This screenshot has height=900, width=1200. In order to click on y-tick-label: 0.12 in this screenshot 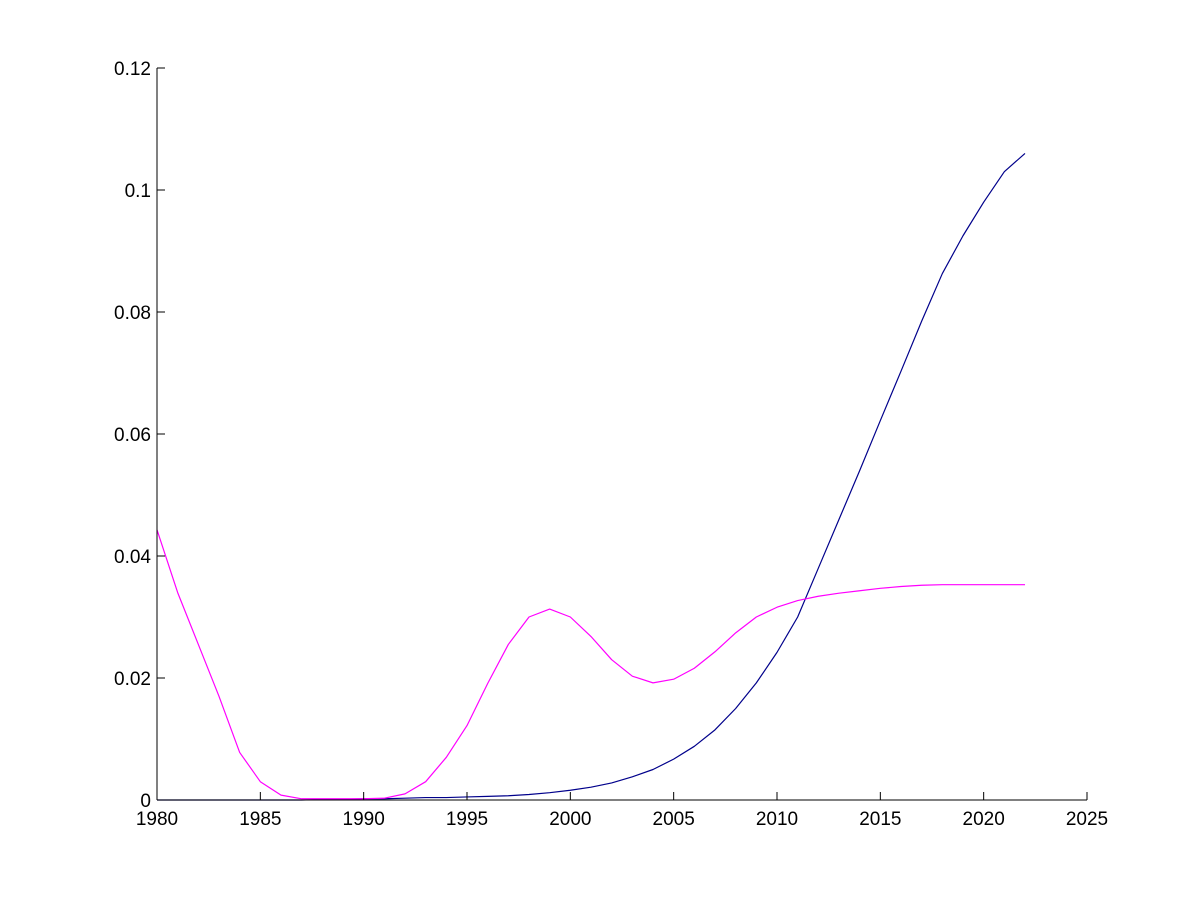, I will do `click(132, 69)`.